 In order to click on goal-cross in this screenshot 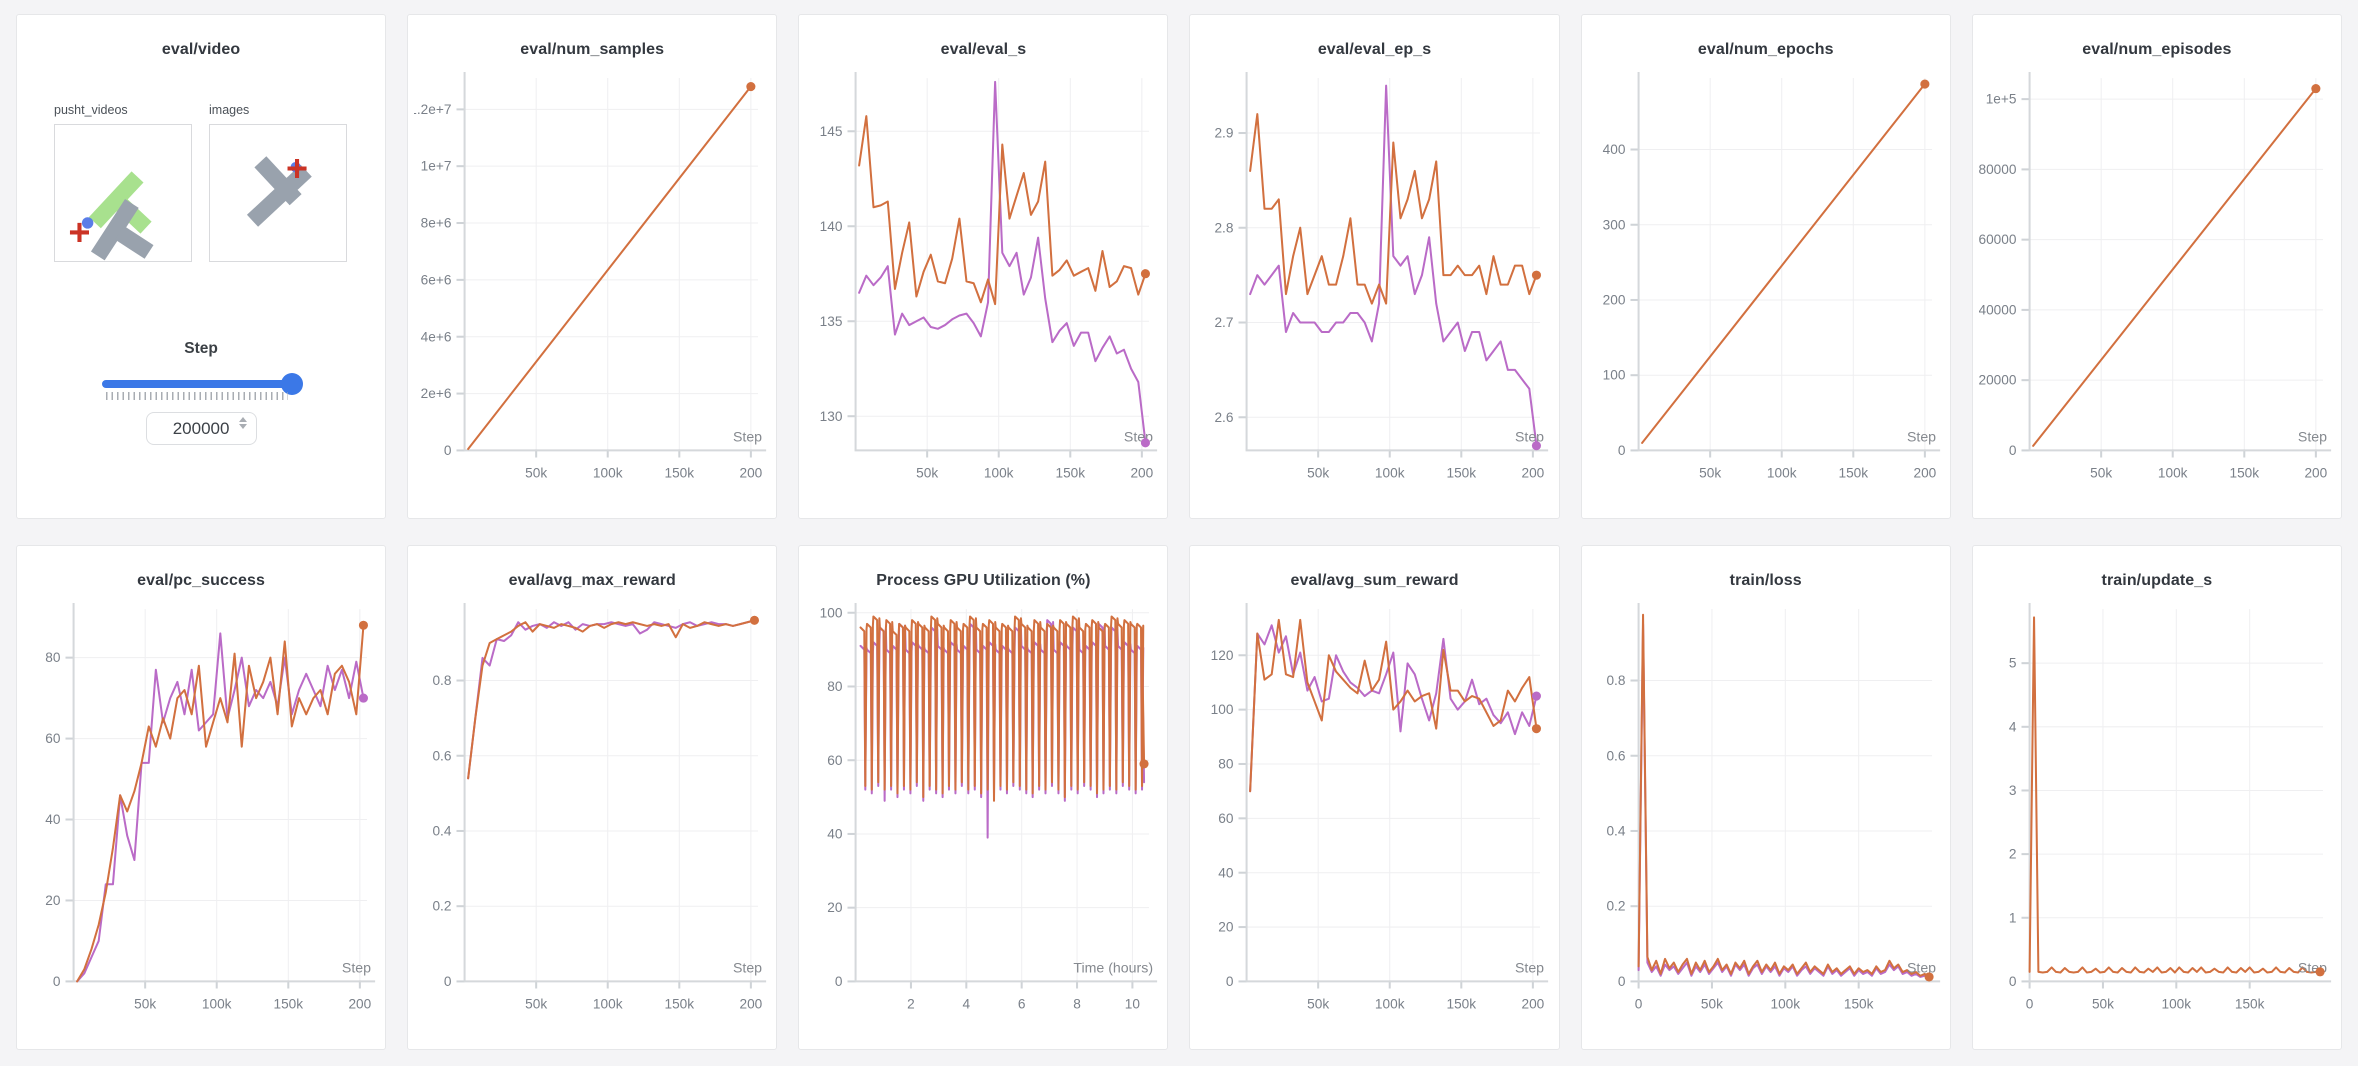, I will do `click(297, 169)`.